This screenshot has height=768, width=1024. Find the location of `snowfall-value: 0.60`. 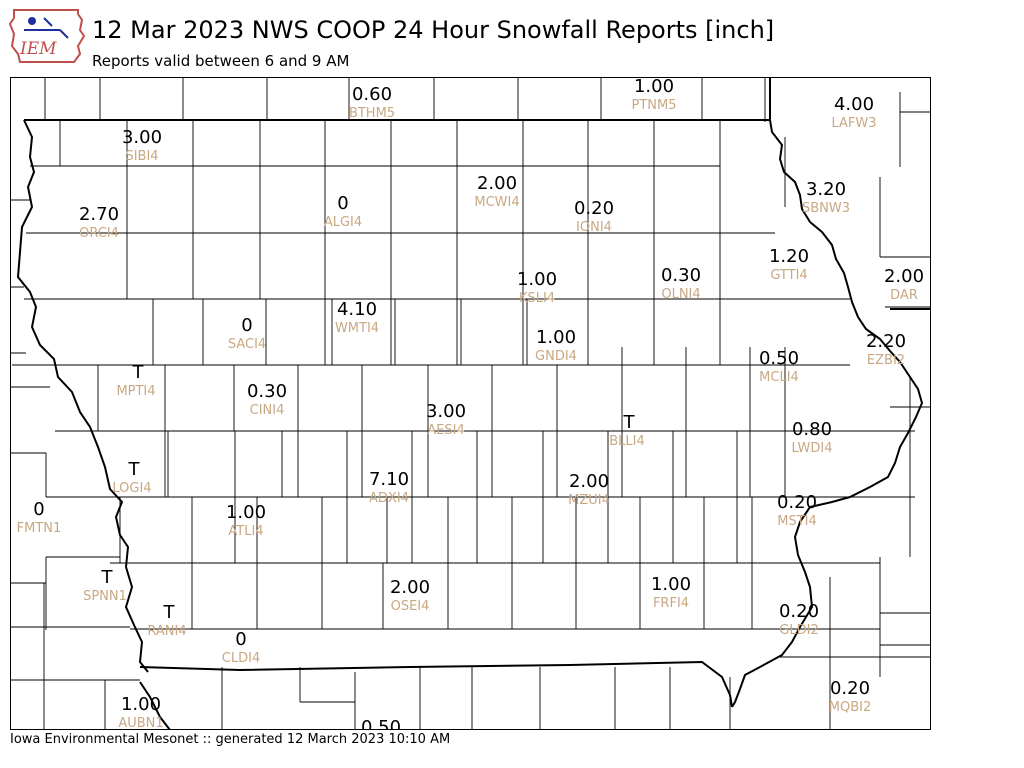

snowfall-value: 0.60 is located at coordinates (372, 94).